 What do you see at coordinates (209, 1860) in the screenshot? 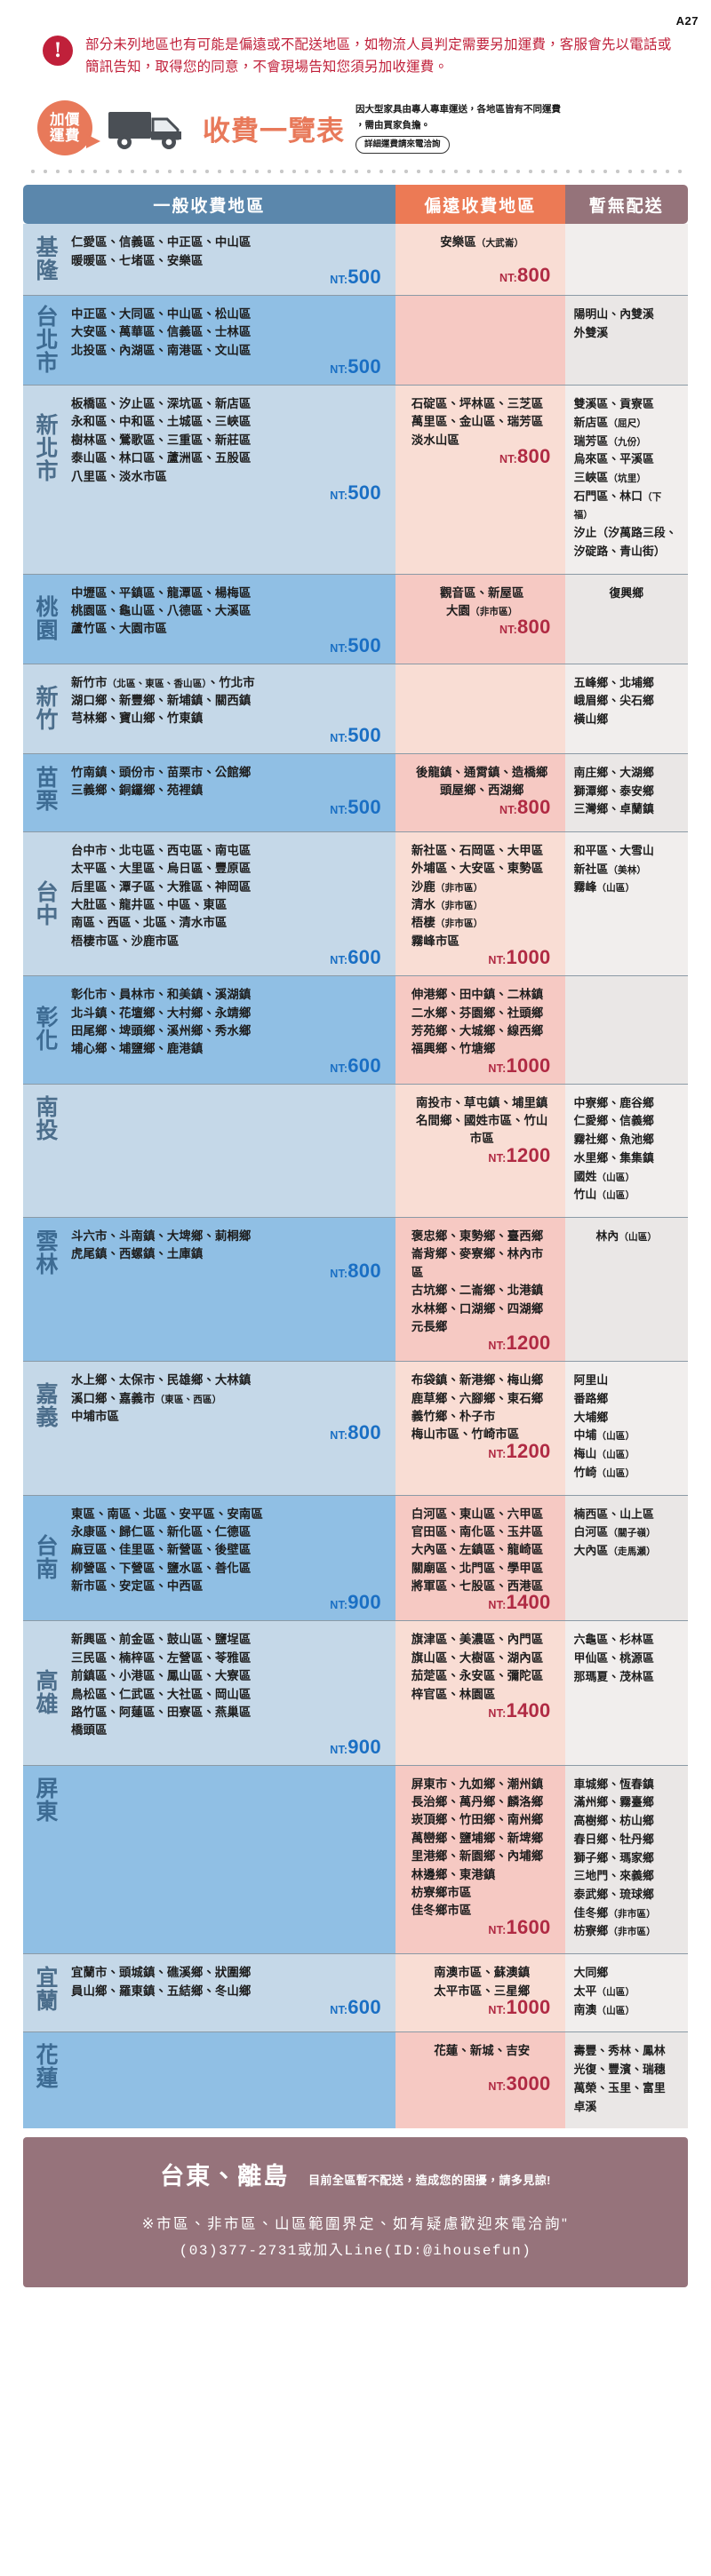
I see `cell-normal-area: 屏東` at bounding box center [209, 1860].